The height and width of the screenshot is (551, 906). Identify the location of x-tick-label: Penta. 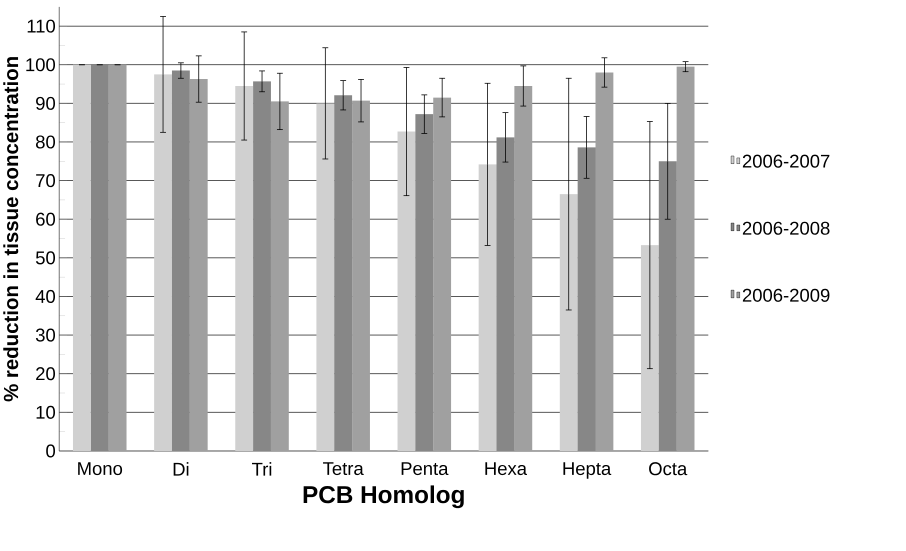
(425, 469).